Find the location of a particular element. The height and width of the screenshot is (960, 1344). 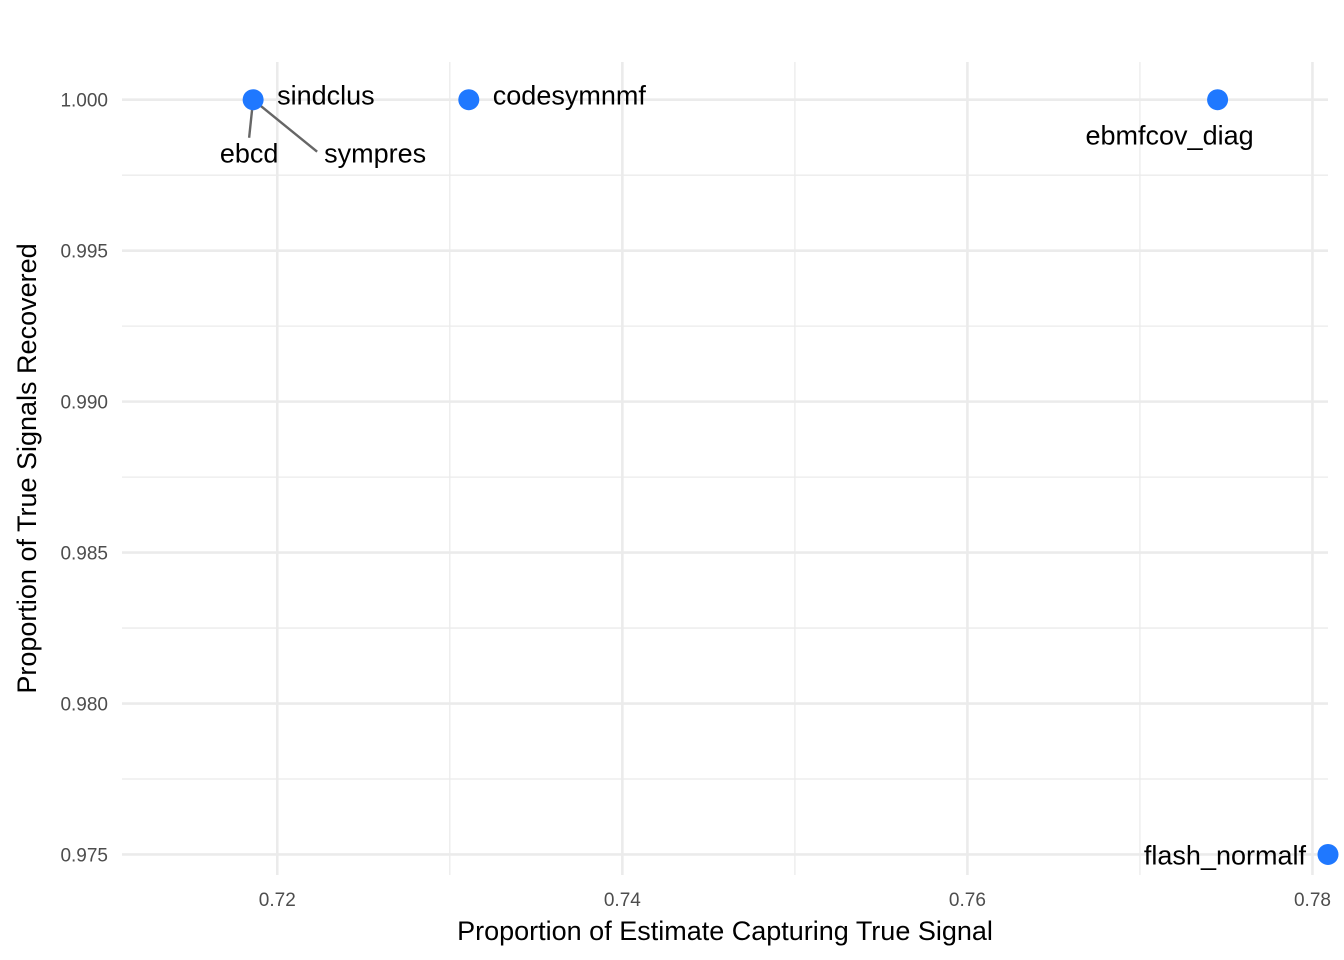

point-label: ebcd is located at coordinates (249, 154).